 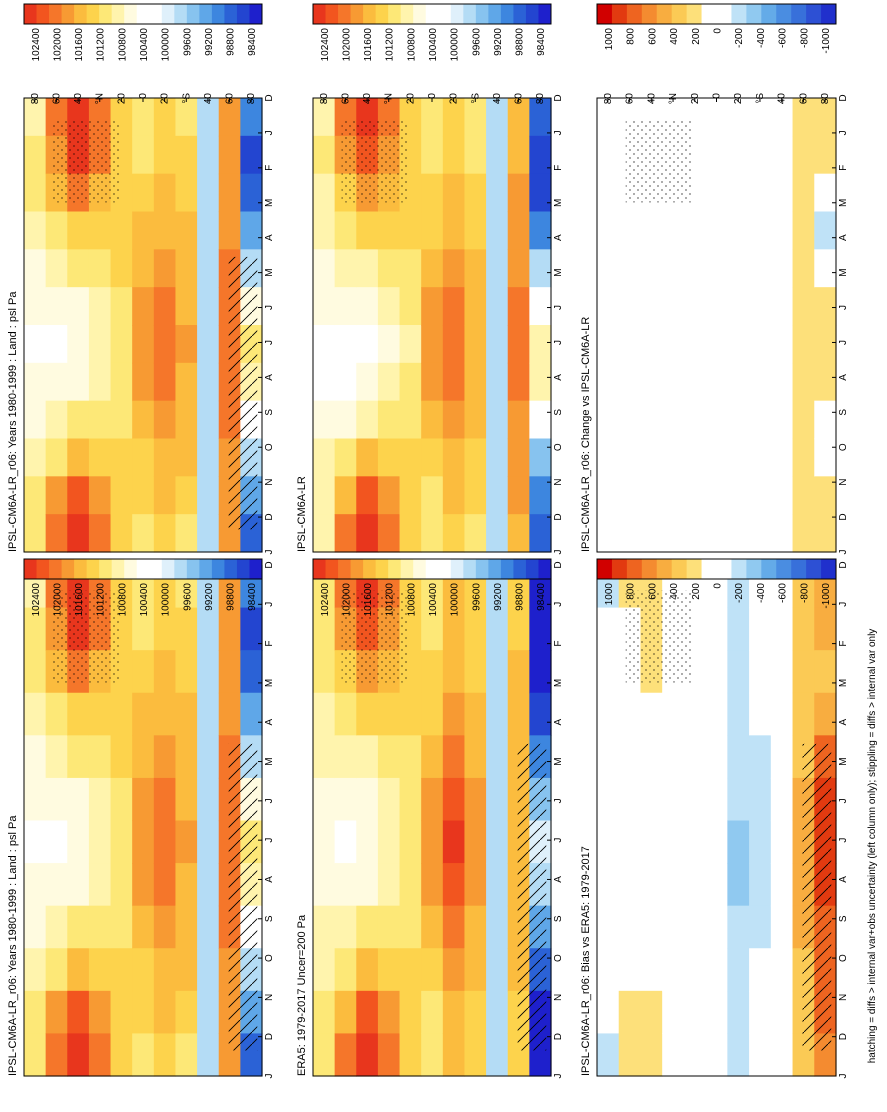 I want to click on colorbar-label: 99600, so click(x=187, y=42).